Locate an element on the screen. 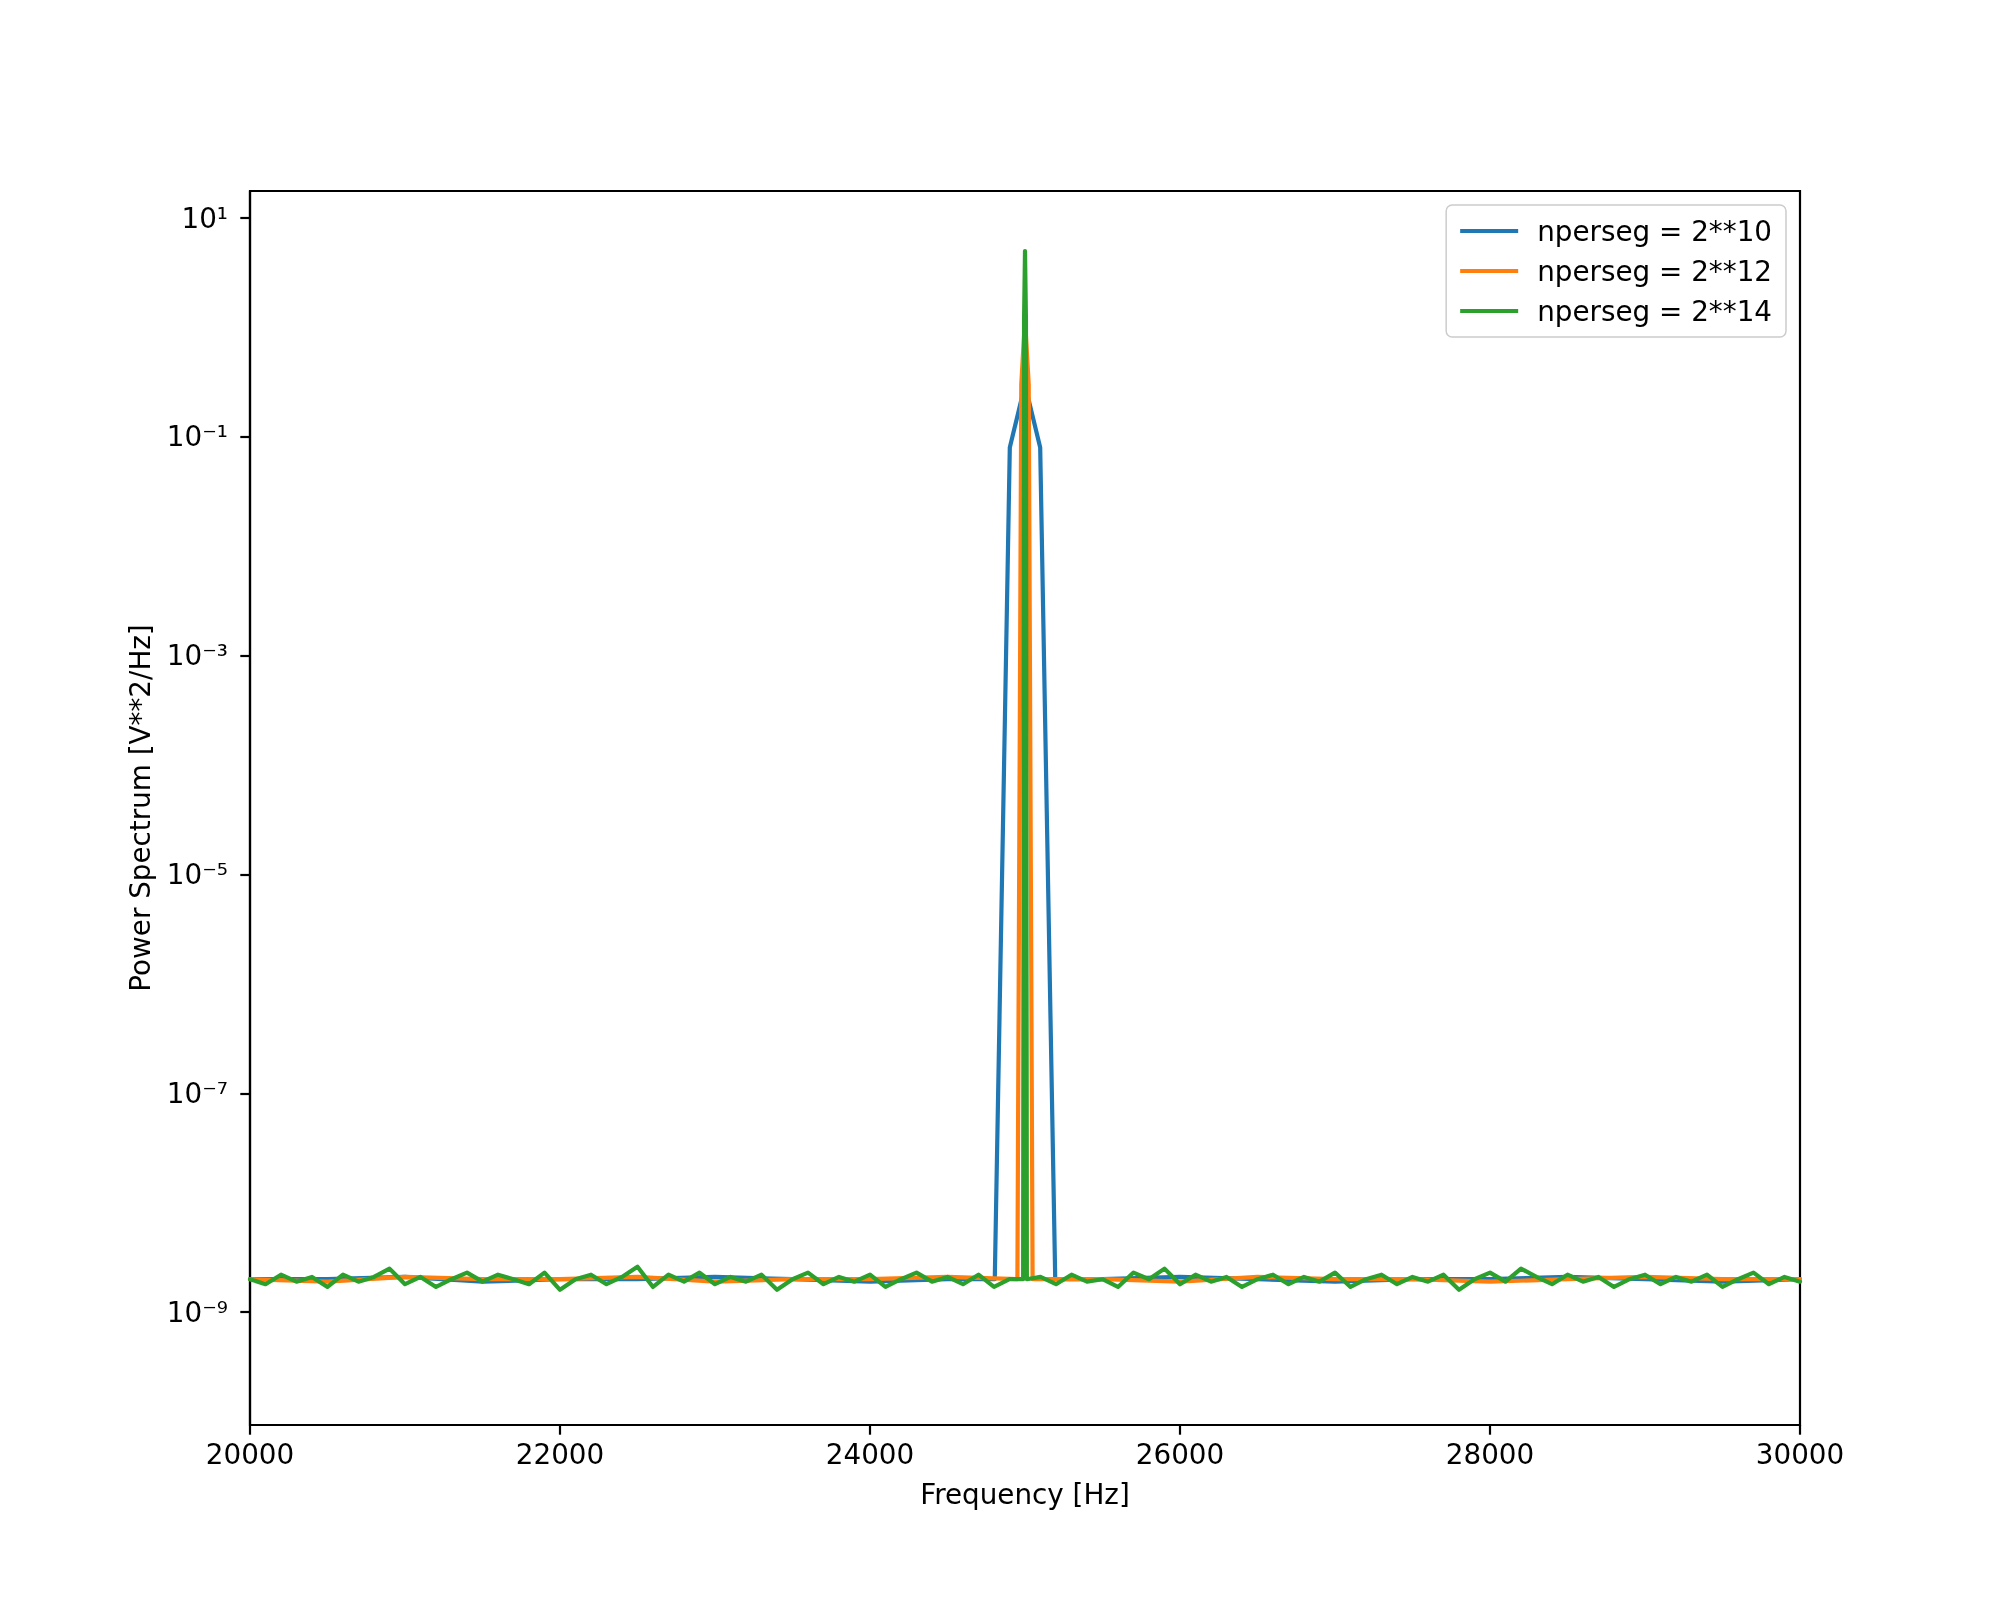 This screenshot has height=1600, width=2000. x-tick-label: 24000 is located at coordinates (870, 1454).